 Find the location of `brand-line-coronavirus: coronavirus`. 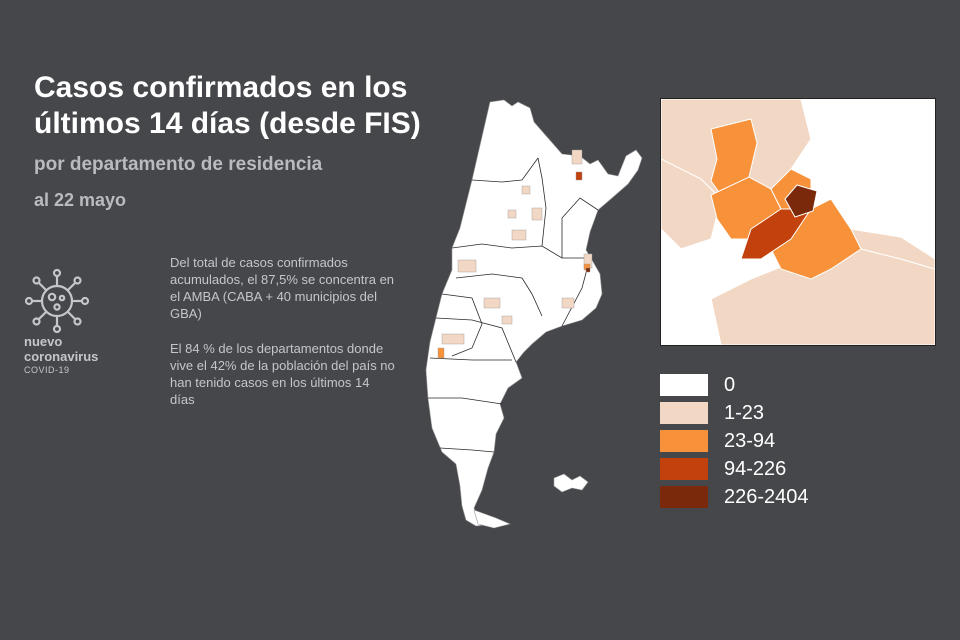

brand-line-coronavirus: coronavirus is located at coordinates (61, 356).